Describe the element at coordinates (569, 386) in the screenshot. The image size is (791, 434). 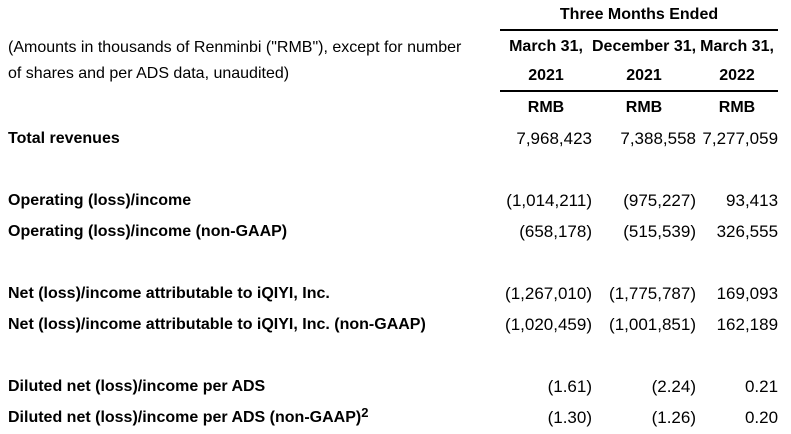
I see `value-cell: (1.61)` at that location.